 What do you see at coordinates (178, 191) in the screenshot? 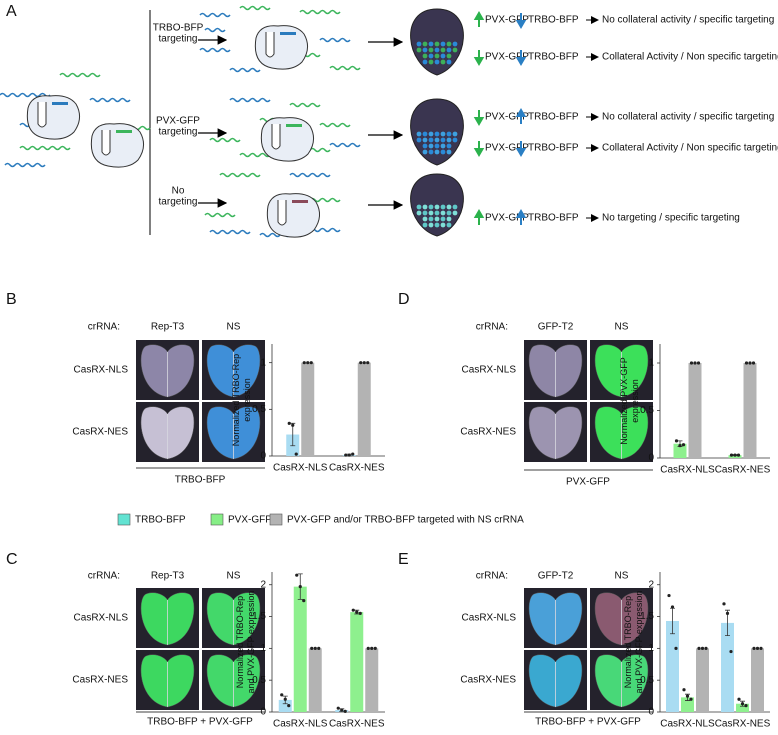
I see `branch-label: No` at bounding box center [178, 191].